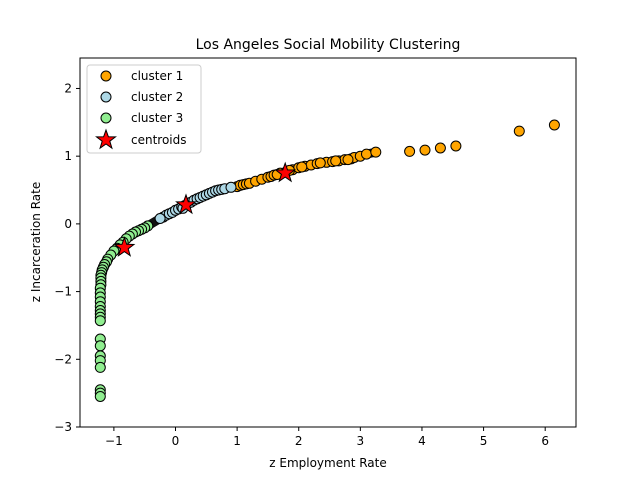 This screenshot has width=640, height=480. I want to click on legend-label-cluster-3: cluster 3, so click(157, 118).